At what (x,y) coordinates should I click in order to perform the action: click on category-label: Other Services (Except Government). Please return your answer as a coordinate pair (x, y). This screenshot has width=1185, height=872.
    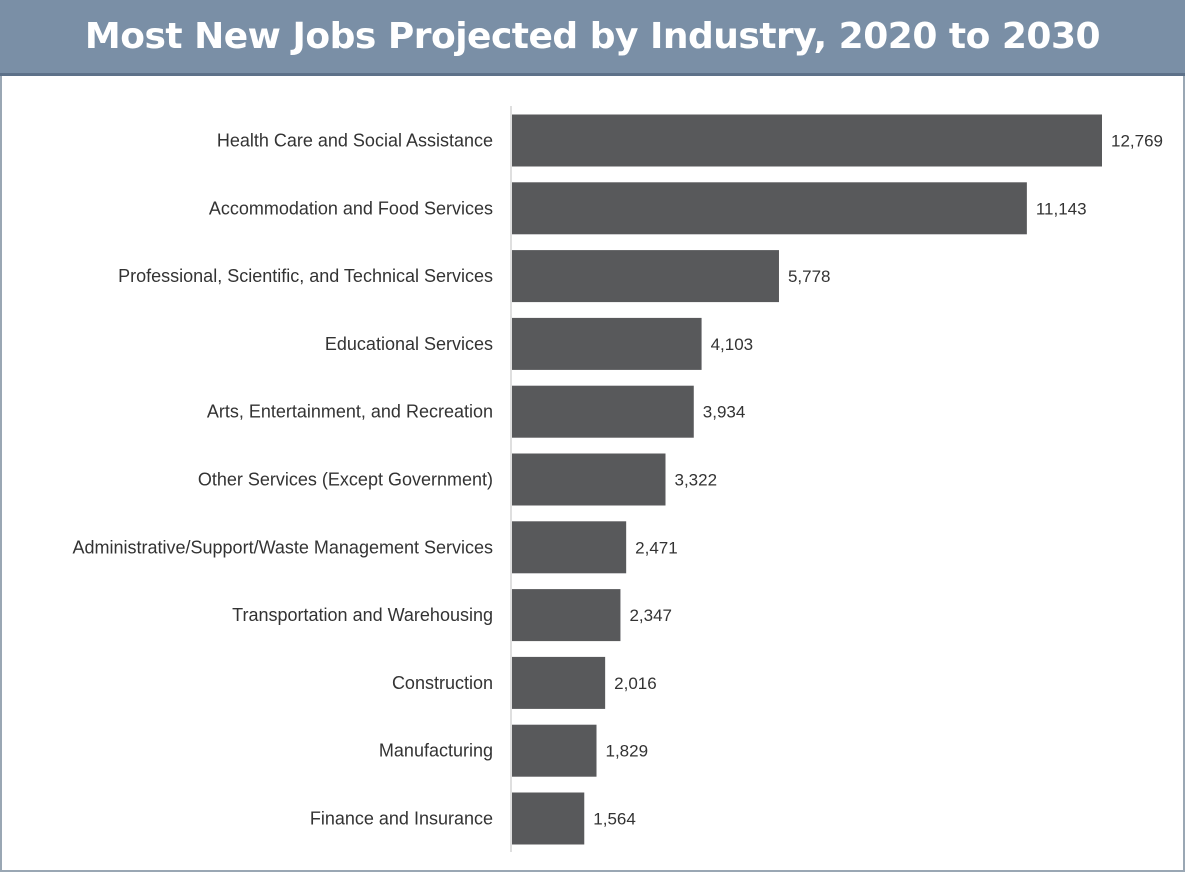
    Looking at the image, I should click on (345, 480).